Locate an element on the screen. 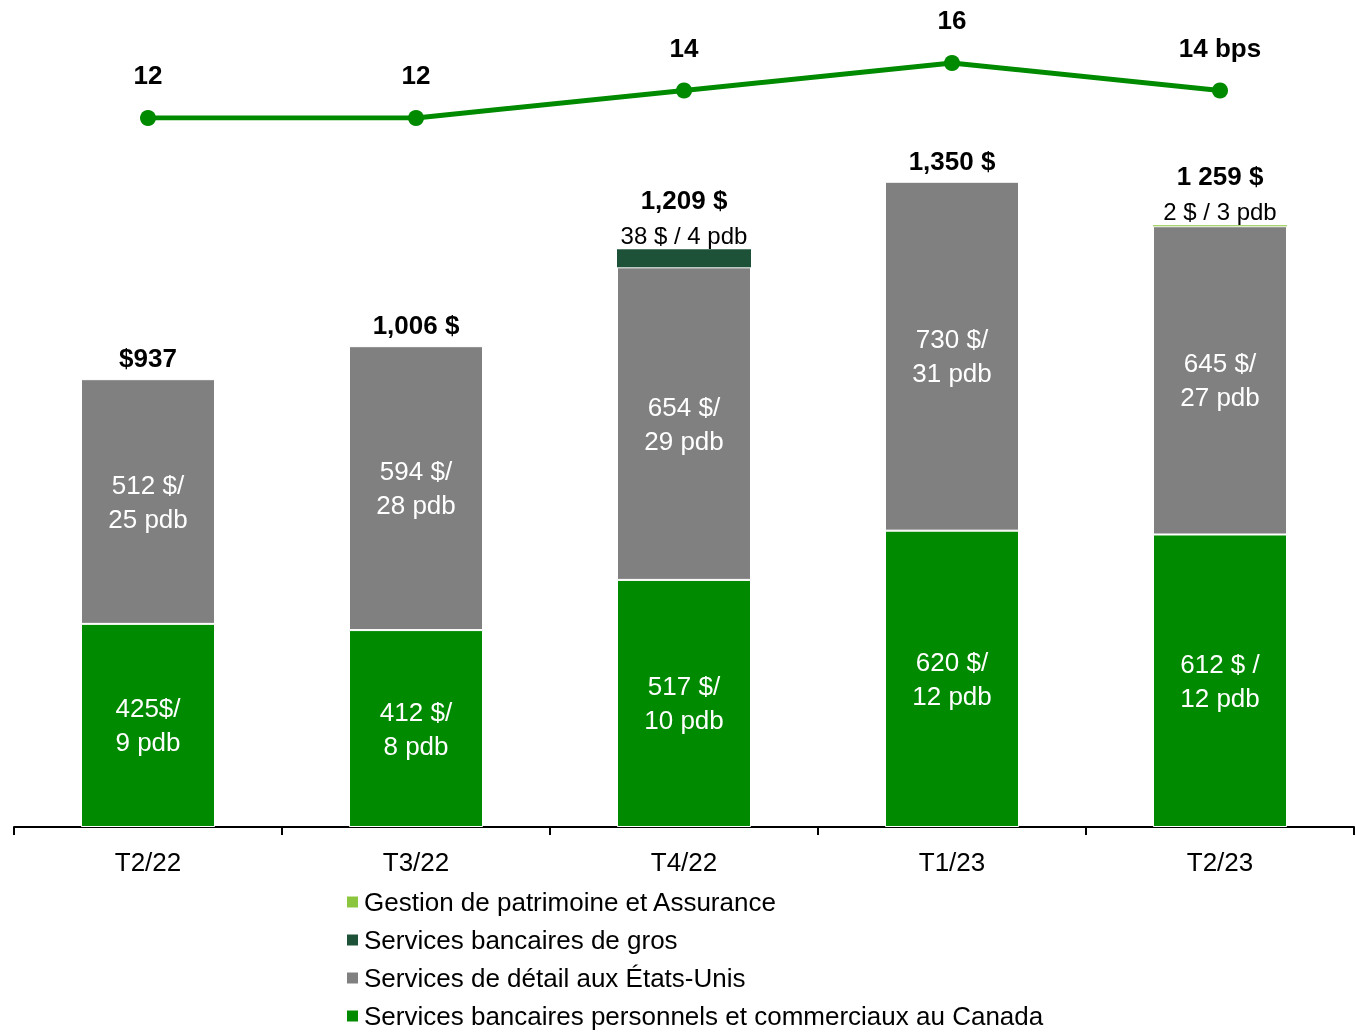 This screenshot has width=1356, height=1034. legend-label: Services de détail aux États-Unis is located at coordinates (555, 978).